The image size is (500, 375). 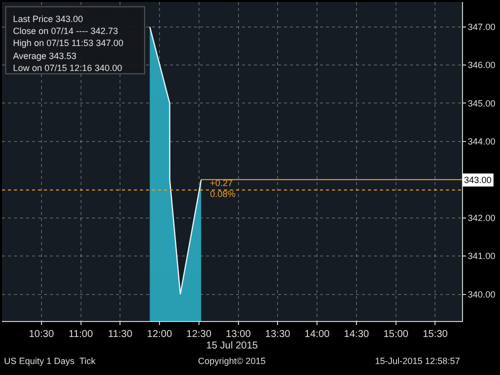 I want to click on text: 15-Jul-2015 12:58:57, so click(x=417, y=361).